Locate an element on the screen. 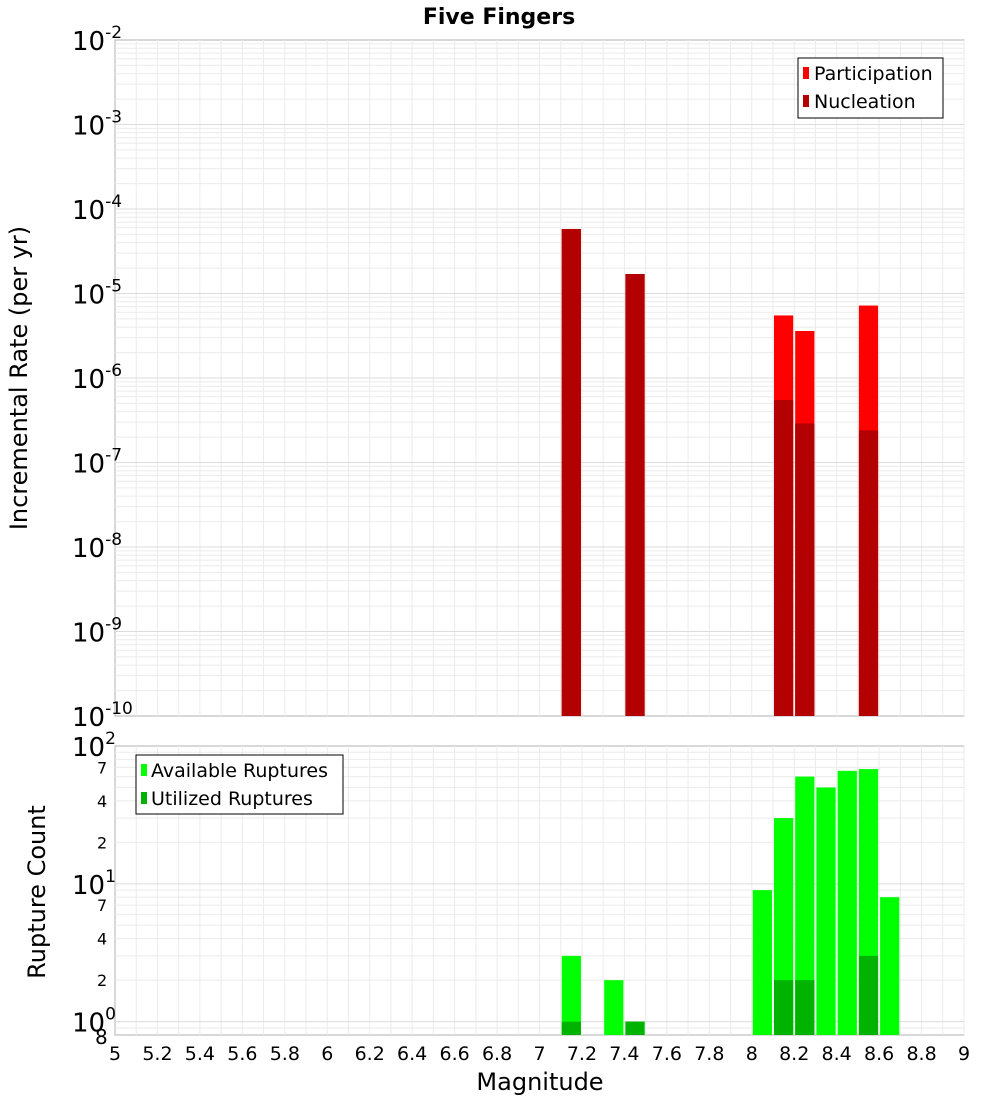 The image size is (1000, 1100). y-minor-tick-label: 8 is located at coordinates (101, 1037).